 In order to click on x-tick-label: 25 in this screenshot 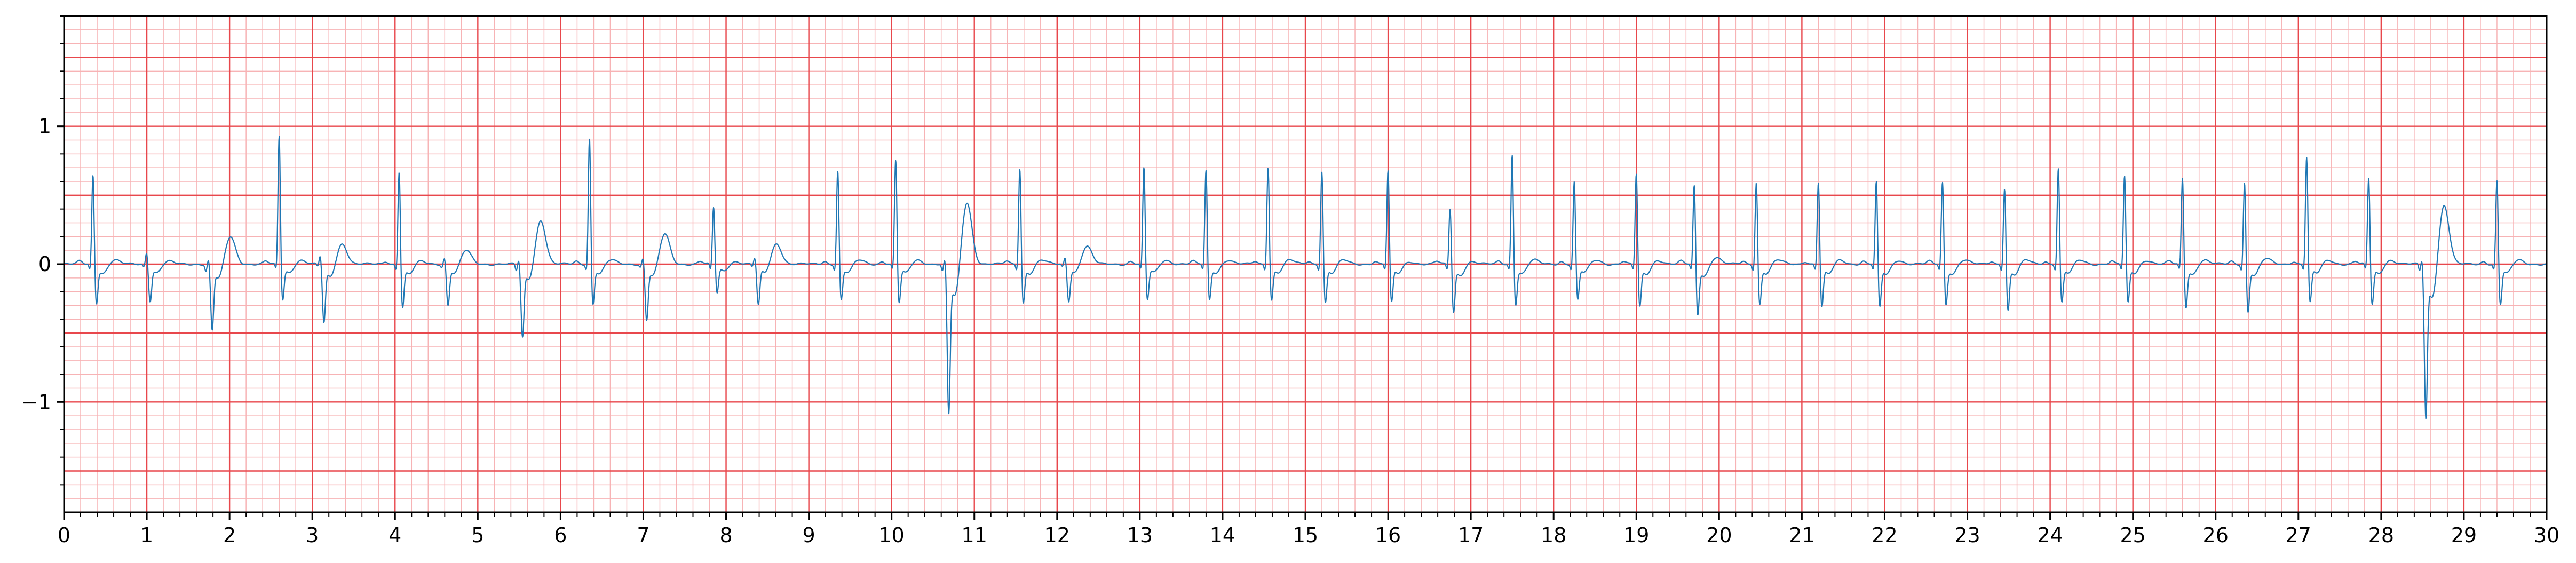, I will do `click(2132, 535)`.